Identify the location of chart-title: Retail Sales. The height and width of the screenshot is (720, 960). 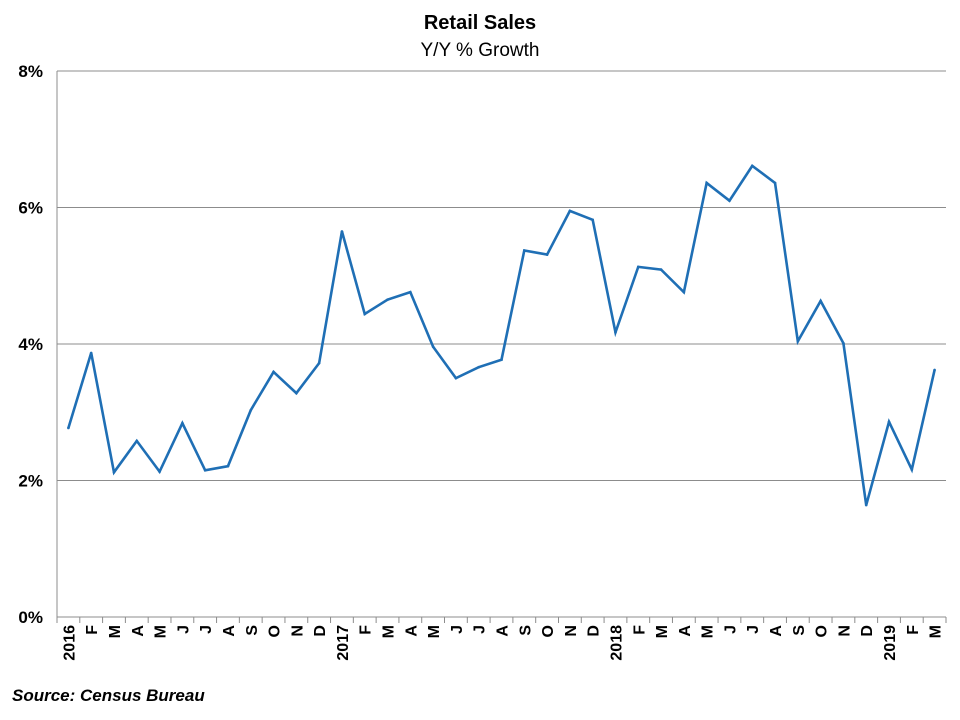
(480, 23).